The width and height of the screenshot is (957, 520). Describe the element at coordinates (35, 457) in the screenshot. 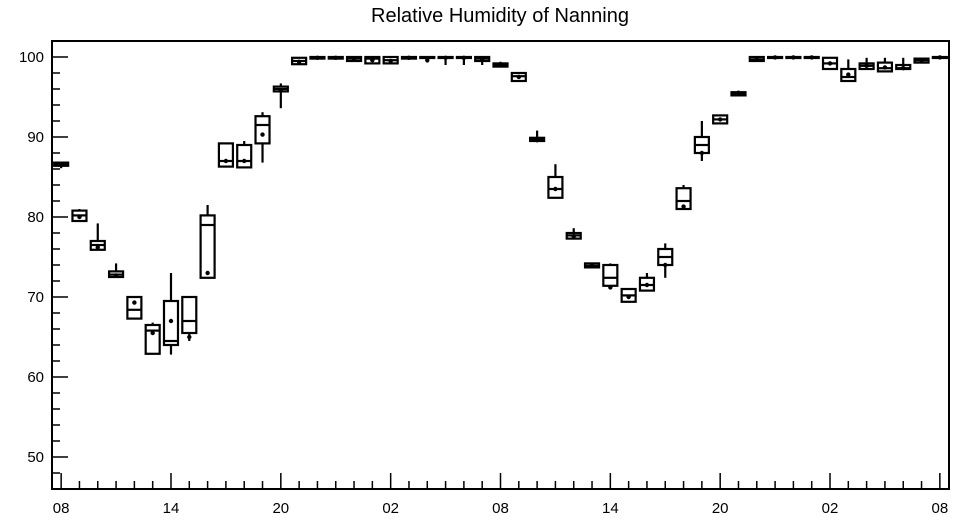

I see `y-tick-label: 50` at that location.